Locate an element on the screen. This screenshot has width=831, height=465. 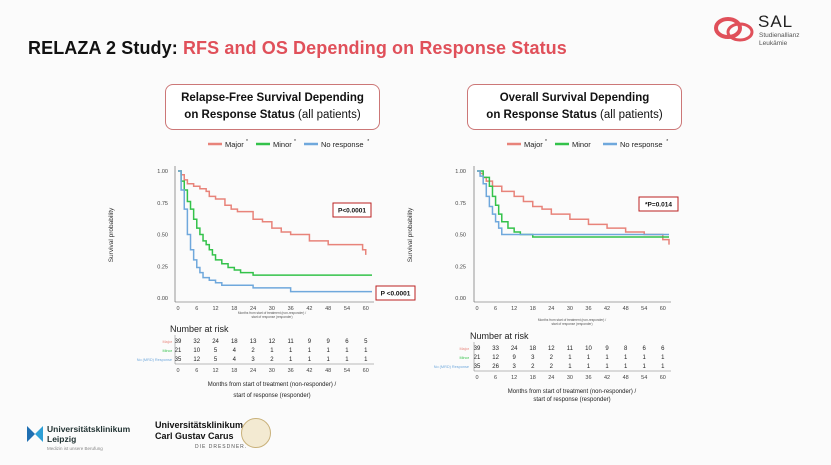
series-line-major is located at coordinates (573, 207).